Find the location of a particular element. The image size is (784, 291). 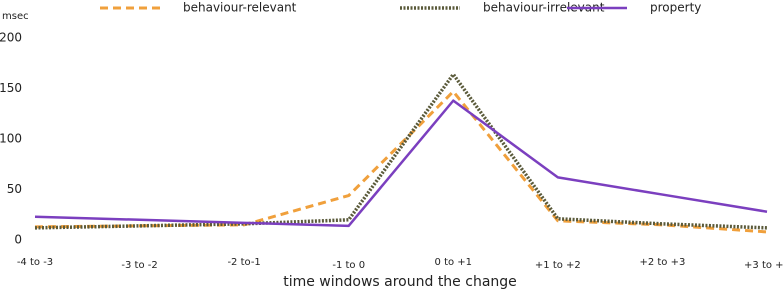

x-tick-label: +3 to +4 is located at coordinates (764, 265).